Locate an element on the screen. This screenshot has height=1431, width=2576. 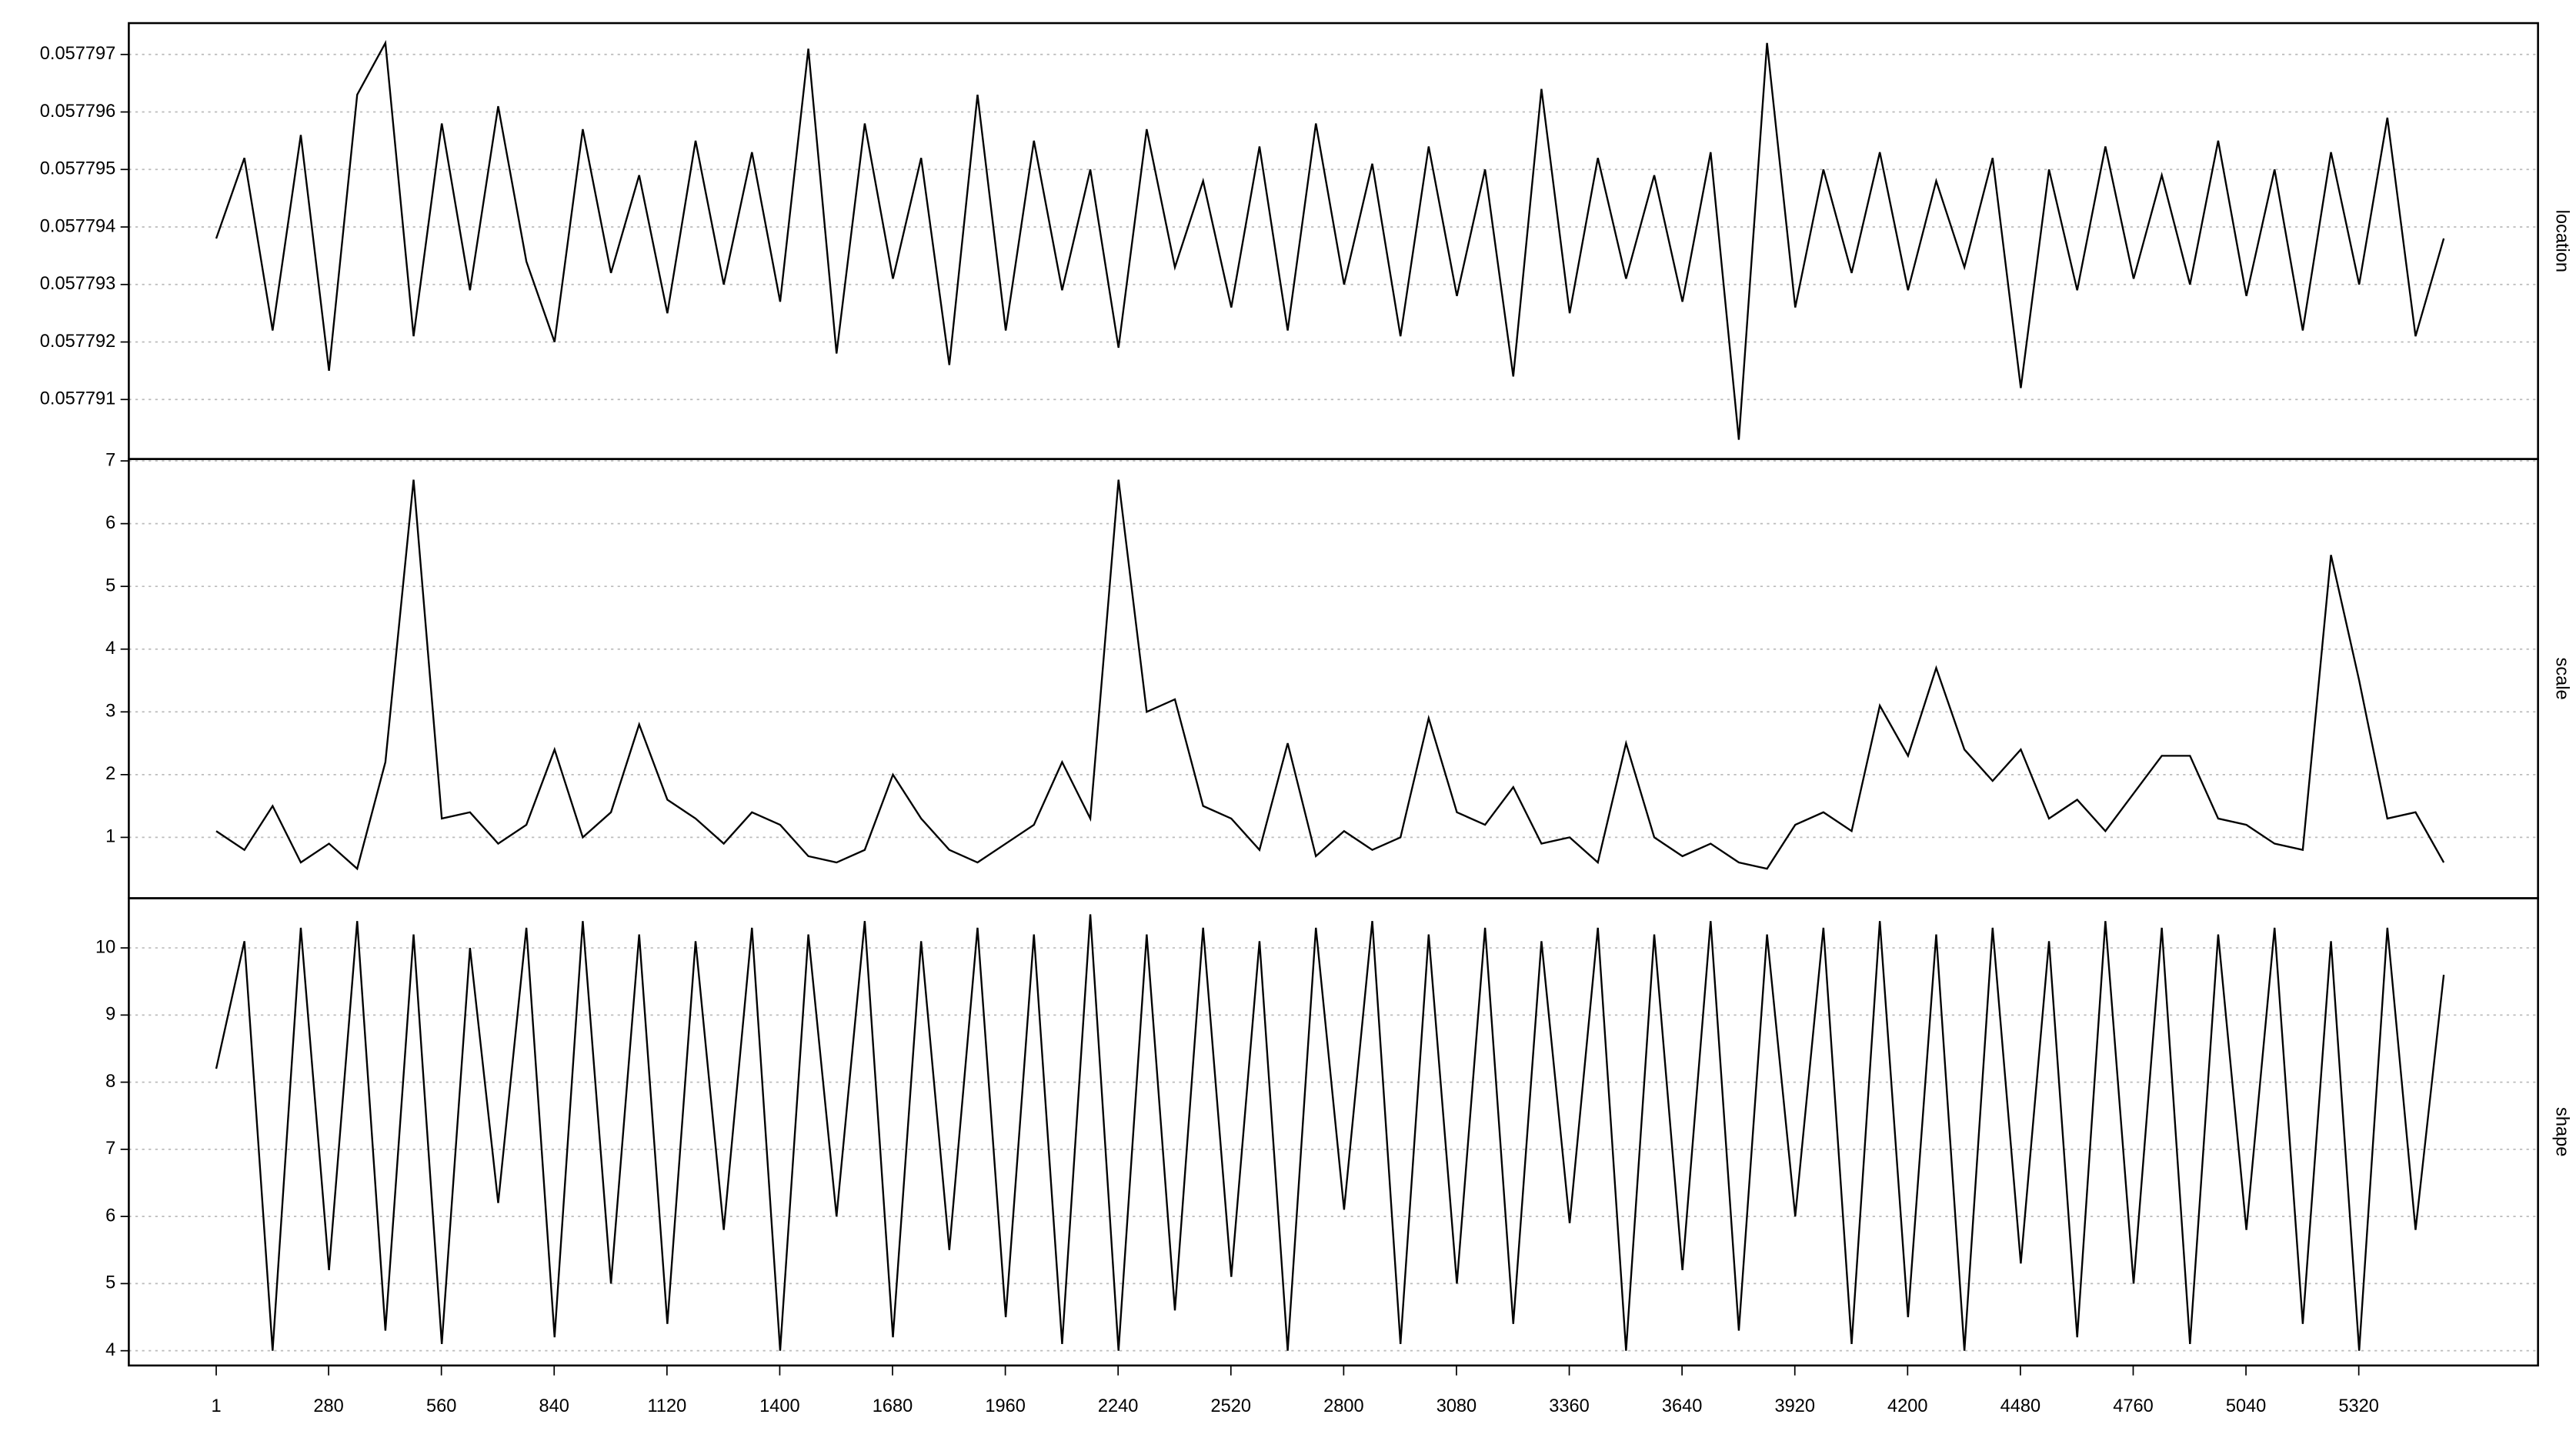
y-tick-label: 0.057792 is located at coordinates (77, 342).